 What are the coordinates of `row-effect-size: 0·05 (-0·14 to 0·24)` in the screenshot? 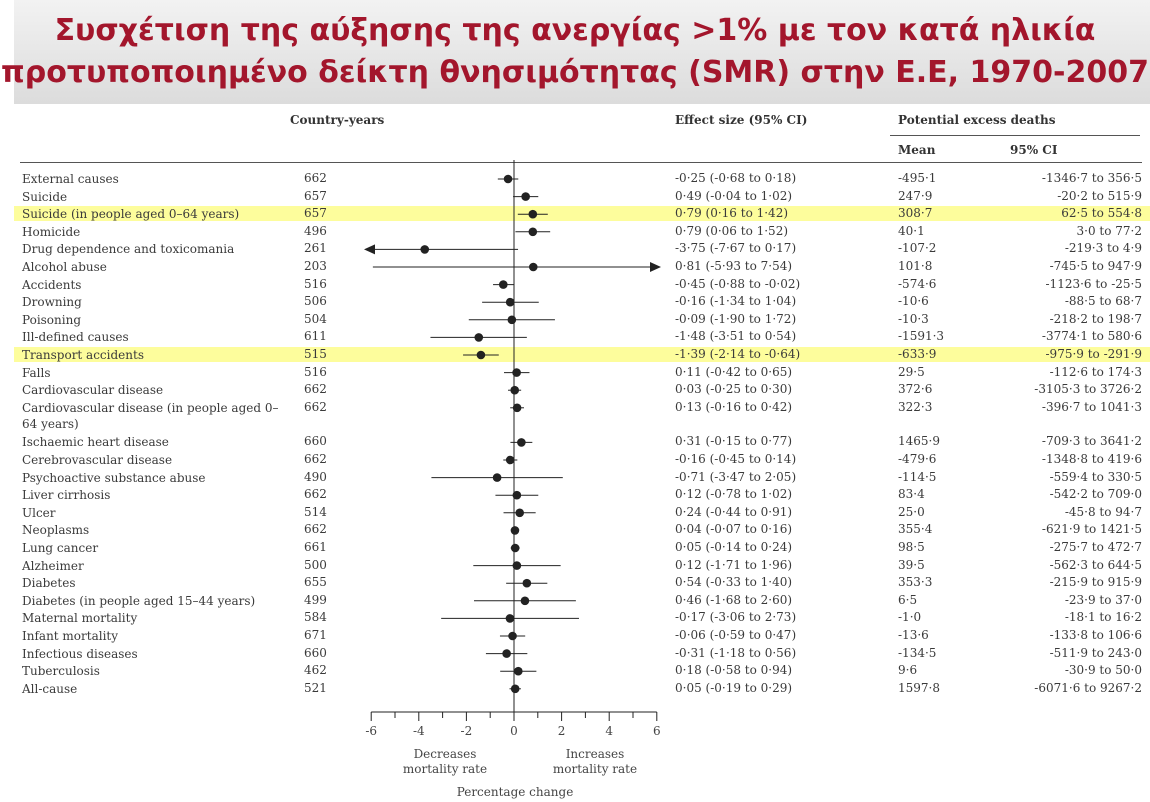 It's located at (734, 547).